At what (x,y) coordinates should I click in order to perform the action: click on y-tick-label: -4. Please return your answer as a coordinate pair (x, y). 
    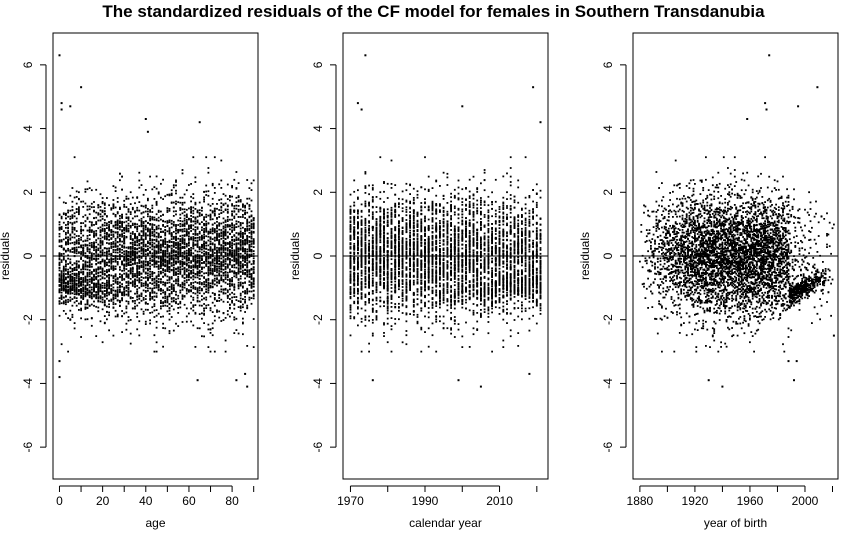
    Looking at the image, I should click on (28, 383).